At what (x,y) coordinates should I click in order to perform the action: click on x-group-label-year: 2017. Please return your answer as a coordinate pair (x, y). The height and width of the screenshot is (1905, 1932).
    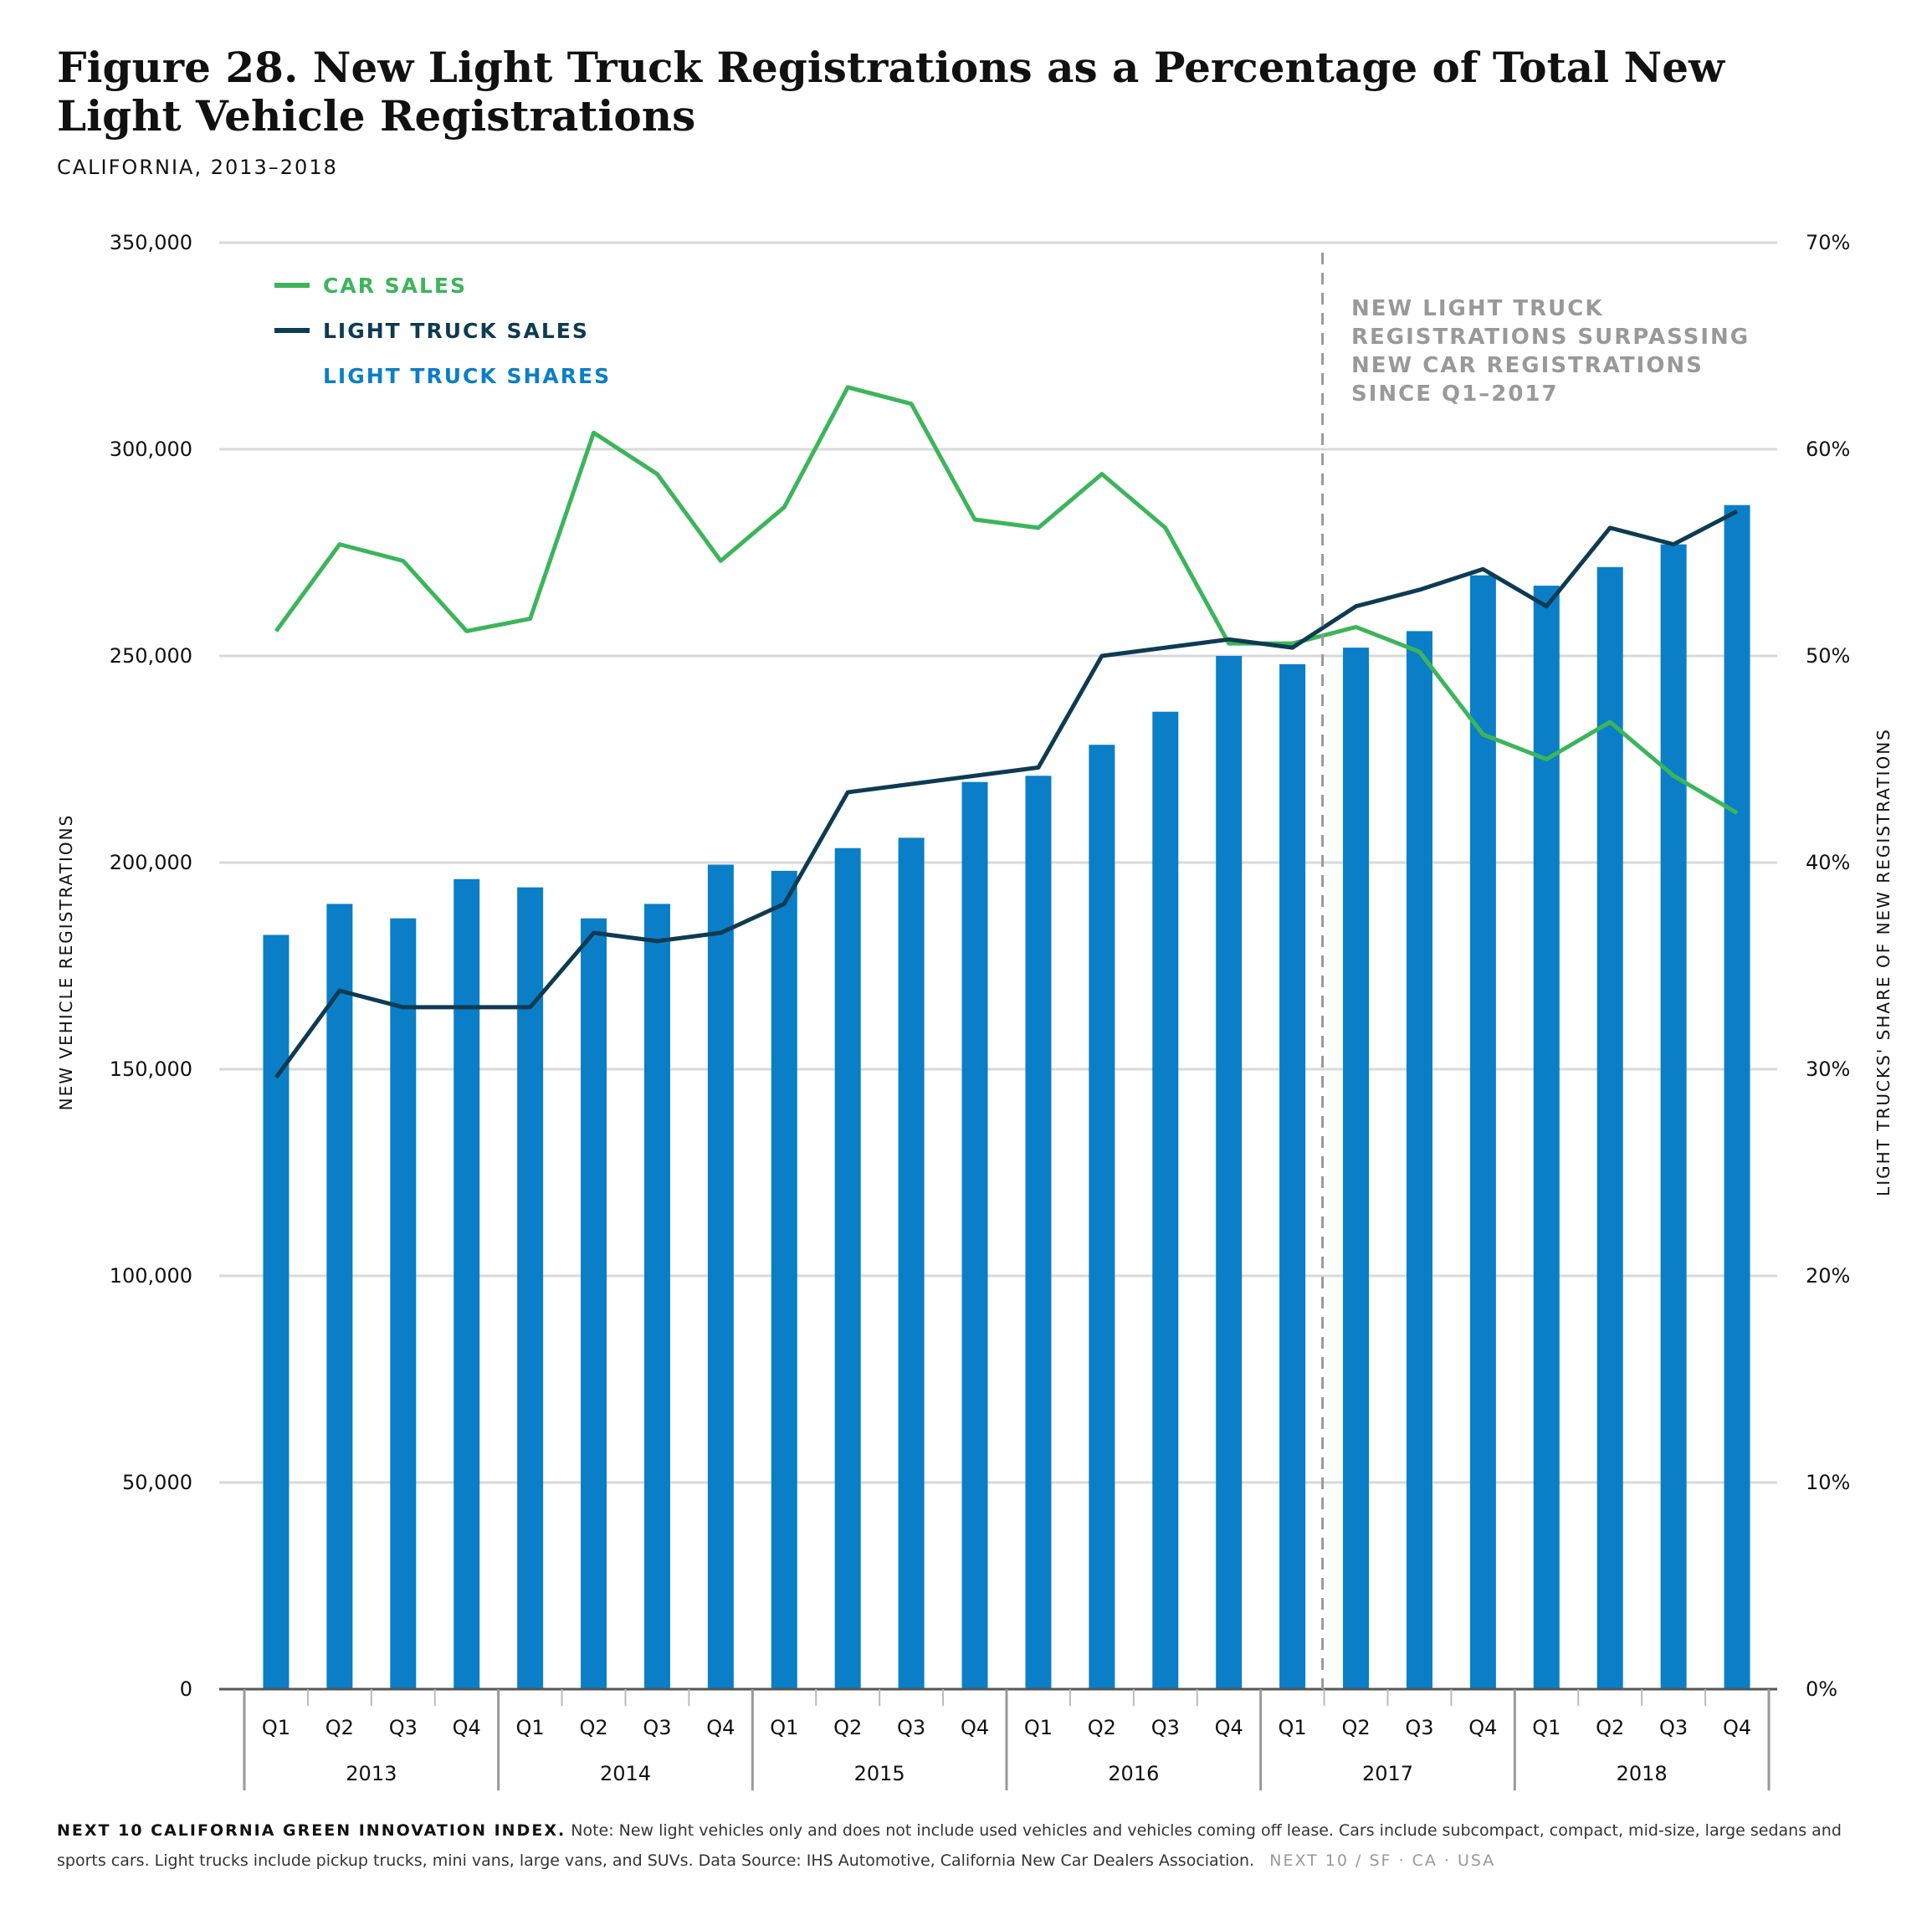
    Looking at the image, I should click on (1387, 1773).